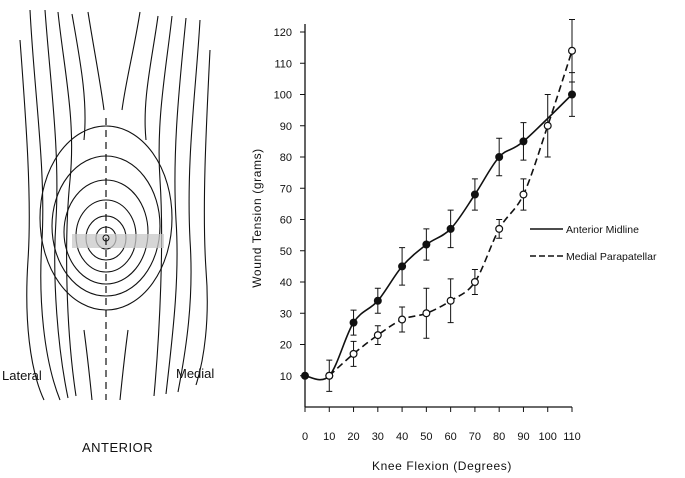  Describe the element at coordinates (602, 230) in the screenshot. I see `legend-label: Anterior Midline` at that location.